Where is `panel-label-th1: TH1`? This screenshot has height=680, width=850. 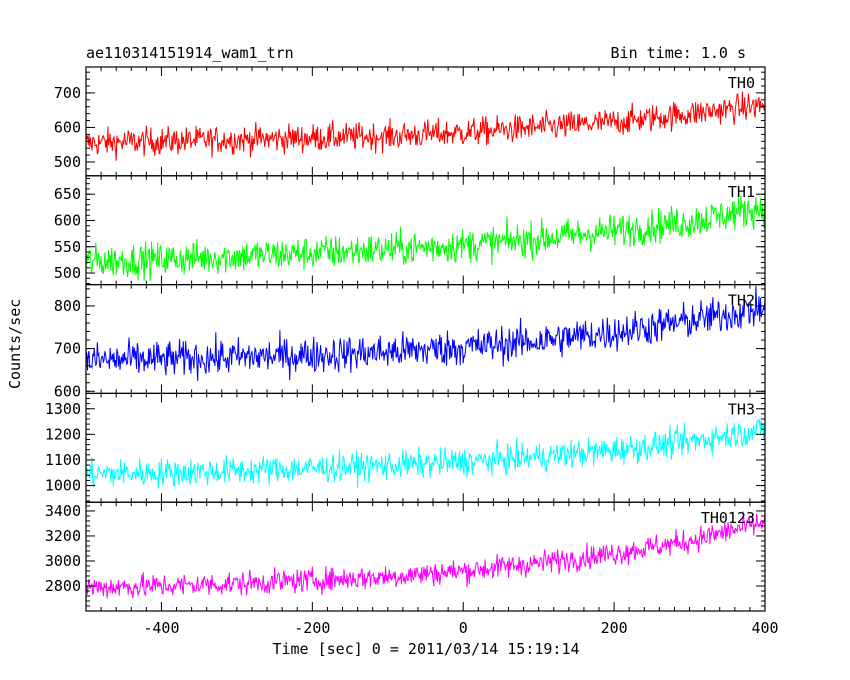 panel-label-th1: TH1 is located at coordinates (741, 192).